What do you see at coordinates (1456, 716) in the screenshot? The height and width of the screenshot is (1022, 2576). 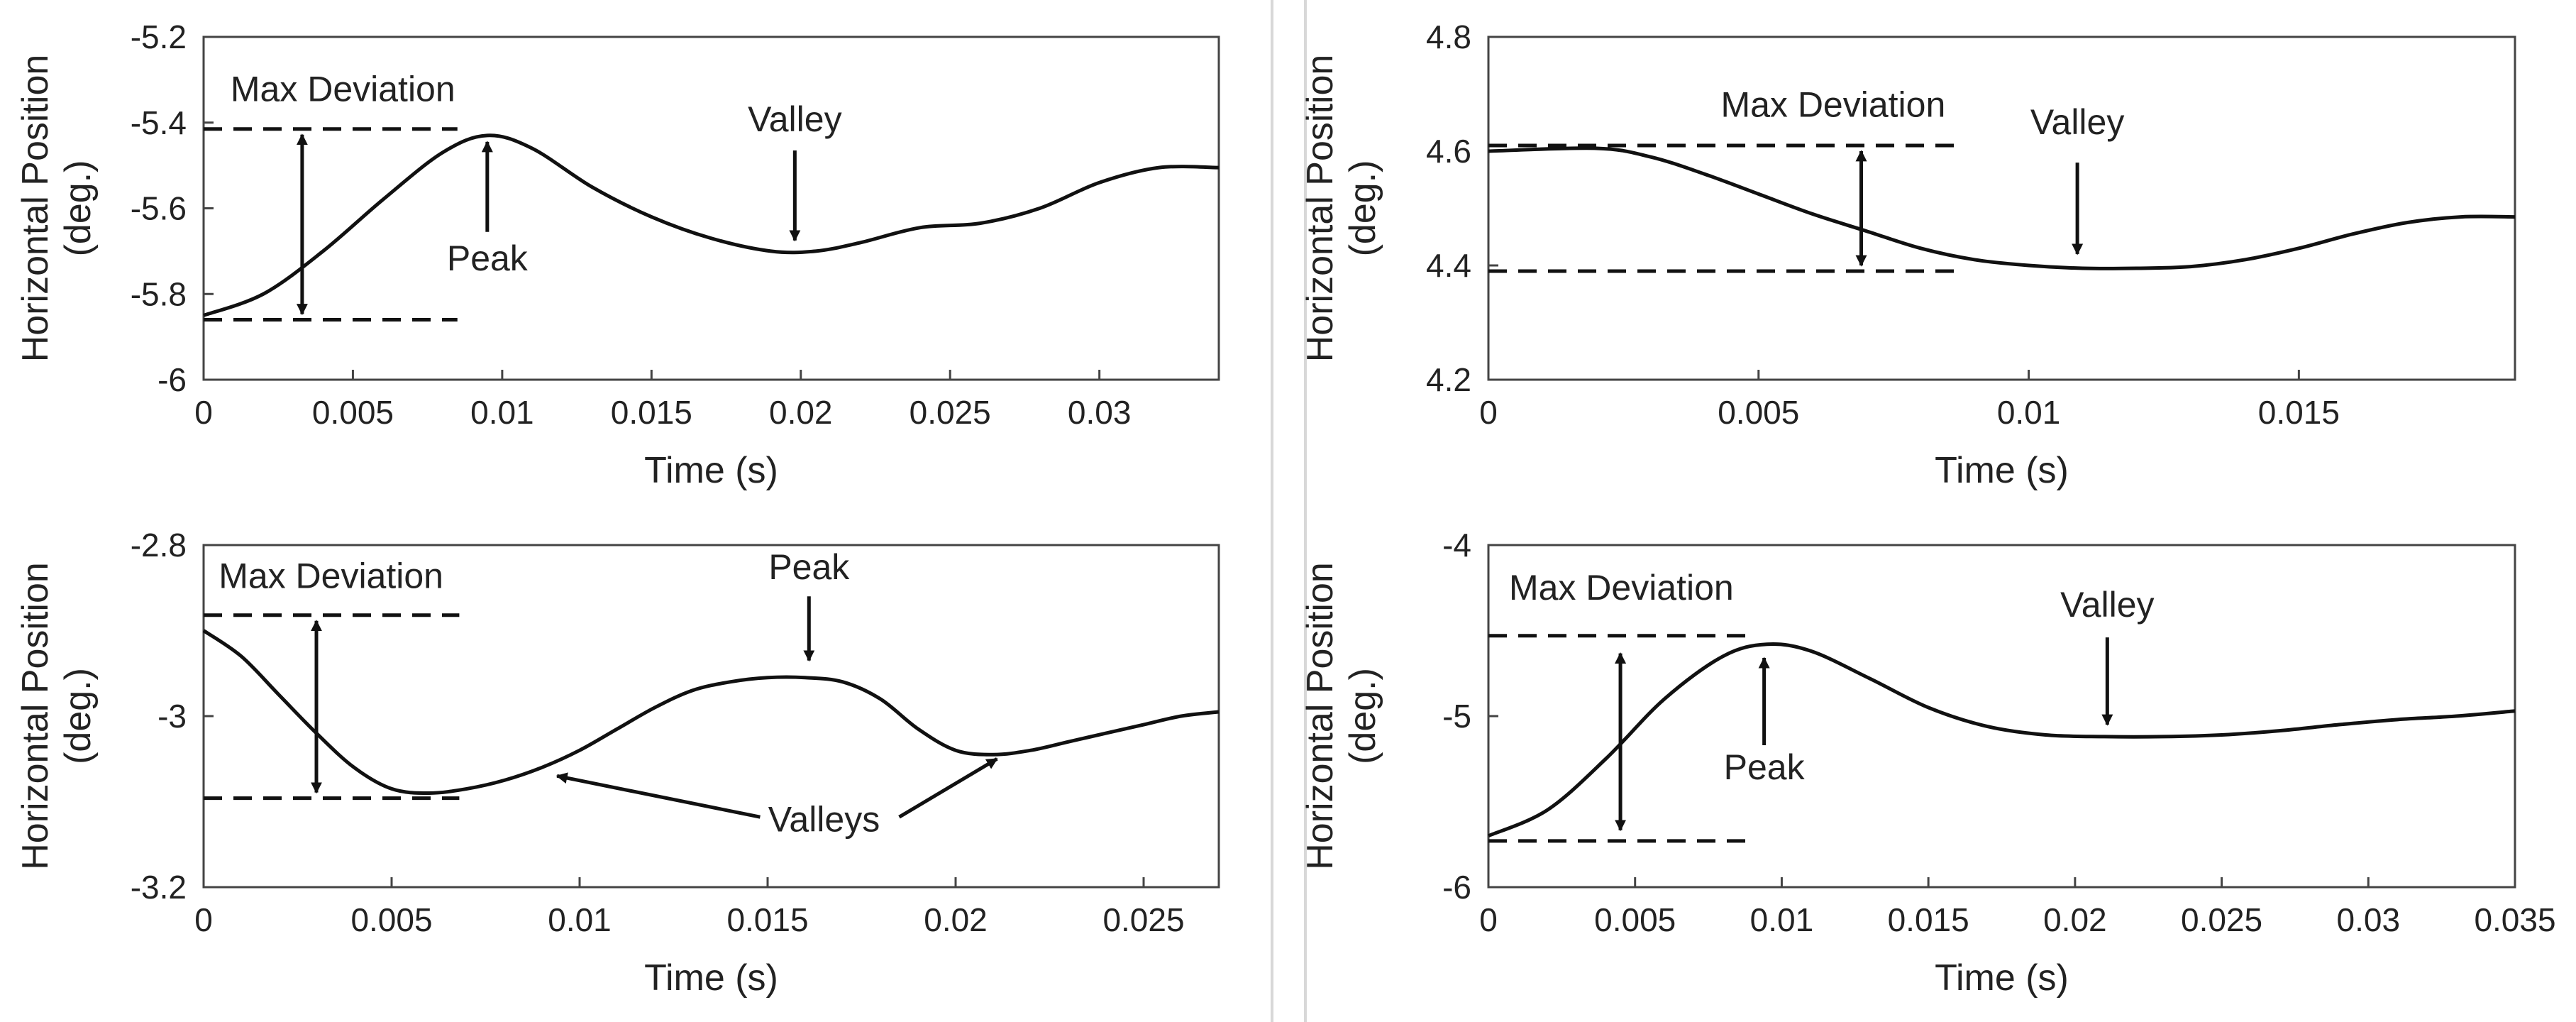 I see `y-tick-label: -5` at bounding box center [1456, 716].